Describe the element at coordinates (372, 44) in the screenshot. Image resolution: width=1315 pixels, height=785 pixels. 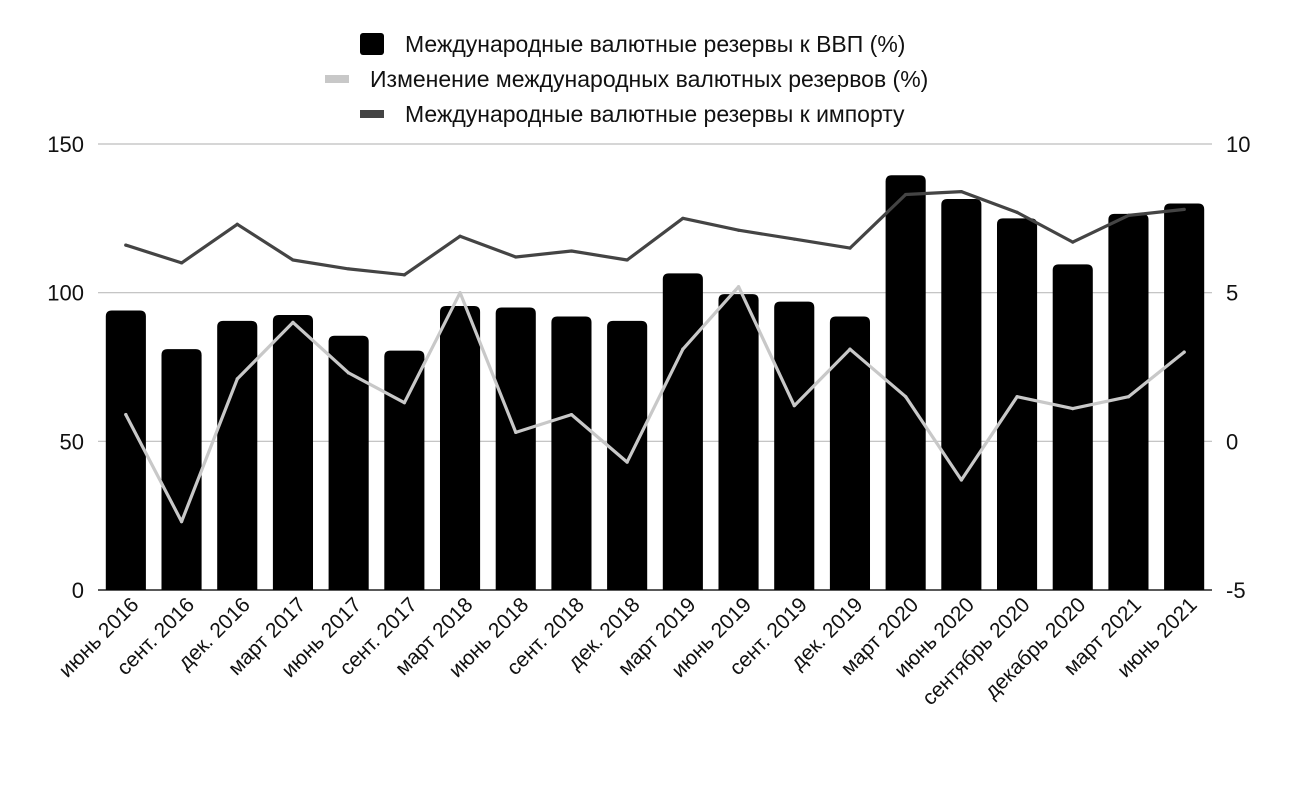
I see `legend-swatch-bar` at that location.